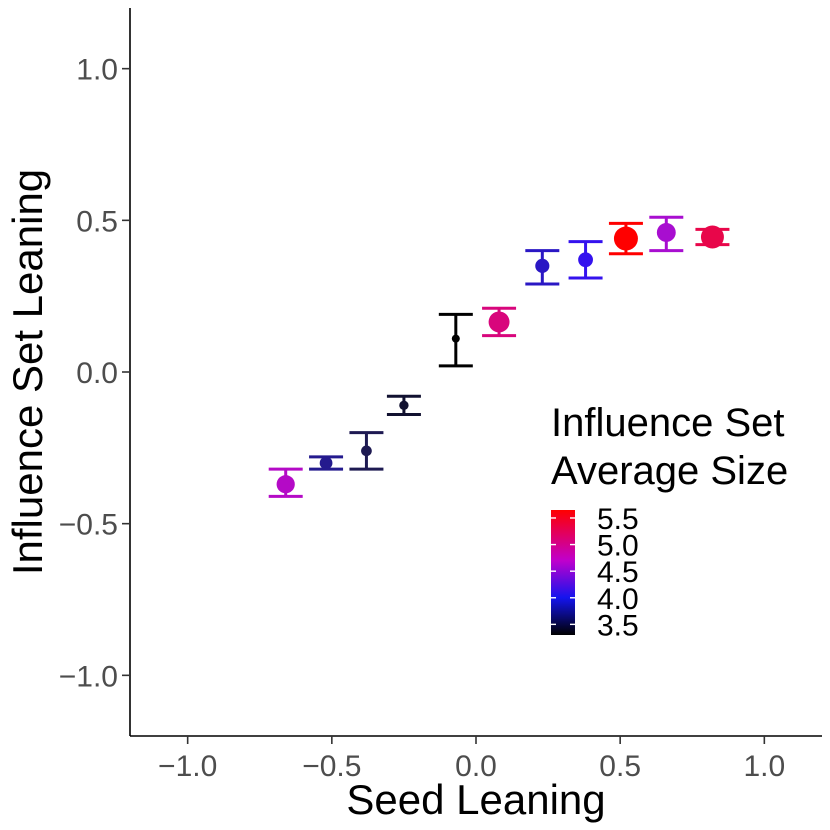 Image resolution: width=830 pixels, height=830 pixels. What do you see at coordinates (187, 766) in the screenshot?
I see `x-tick-label: −1.0` at bounding box center [187, 766].